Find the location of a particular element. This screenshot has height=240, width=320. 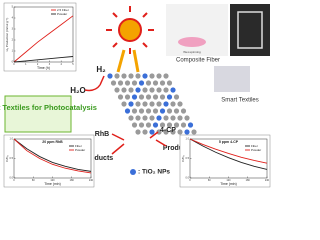

rhb-label: RhB is located at coordinates (102, 134).